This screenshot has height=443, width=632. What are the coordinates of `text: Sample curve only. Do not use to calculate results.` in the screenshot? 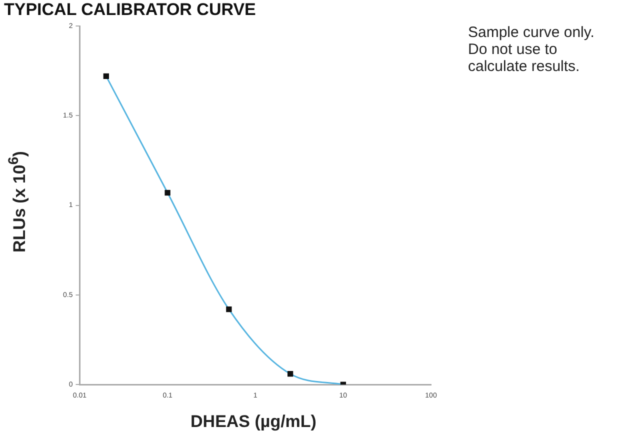 It's located at (532, 49).